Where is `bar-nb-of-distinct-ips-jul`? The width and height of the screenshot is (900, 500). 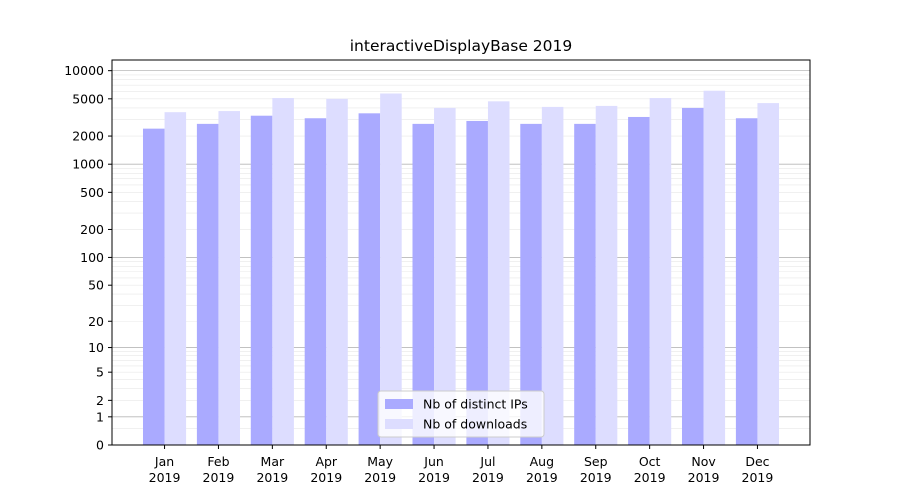 bar-nb-of-distinct-ips-jul is located at coordinates (477, 283).